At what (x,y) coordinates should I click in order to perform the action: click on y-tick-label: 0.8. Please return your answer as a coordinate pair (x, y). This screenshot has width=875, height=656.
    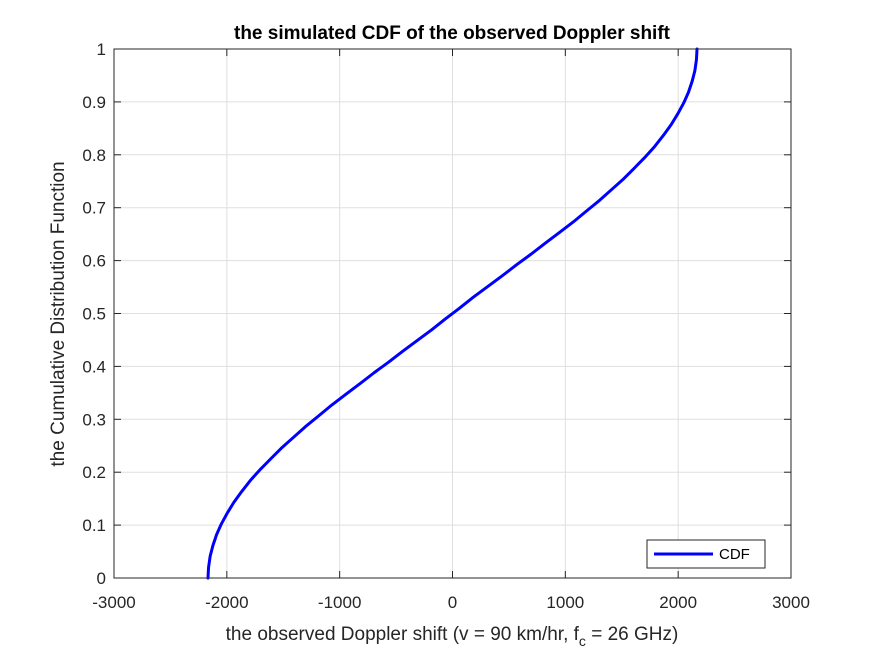
    Looking at the image, I should click on (94, 155).